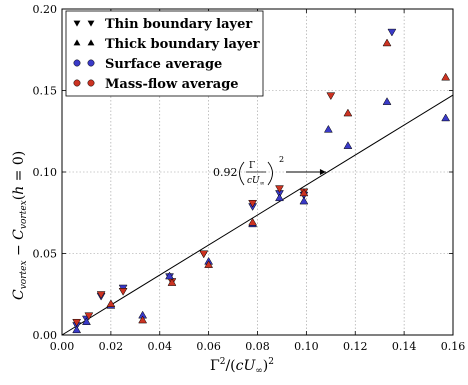  What do you see at coordinates (45, 335) in the screenshot?
I see `y-tick-label: 0.00` at bounding box center [45, 335].